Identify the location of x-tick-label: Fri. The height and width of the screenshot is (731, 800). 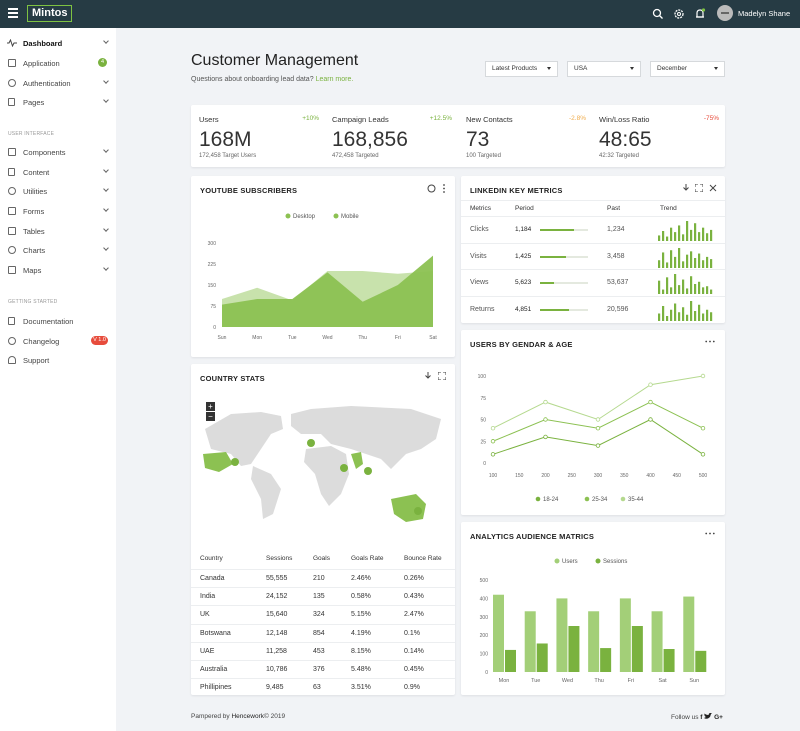
(398, 338).